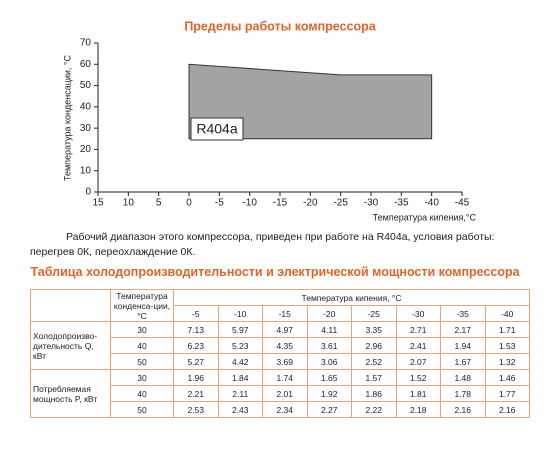 This screenshot has width=550, height=450. Describe the element at coordinates (280, 203) in the screenshot. I see `x-tick-label: -15` at that location.